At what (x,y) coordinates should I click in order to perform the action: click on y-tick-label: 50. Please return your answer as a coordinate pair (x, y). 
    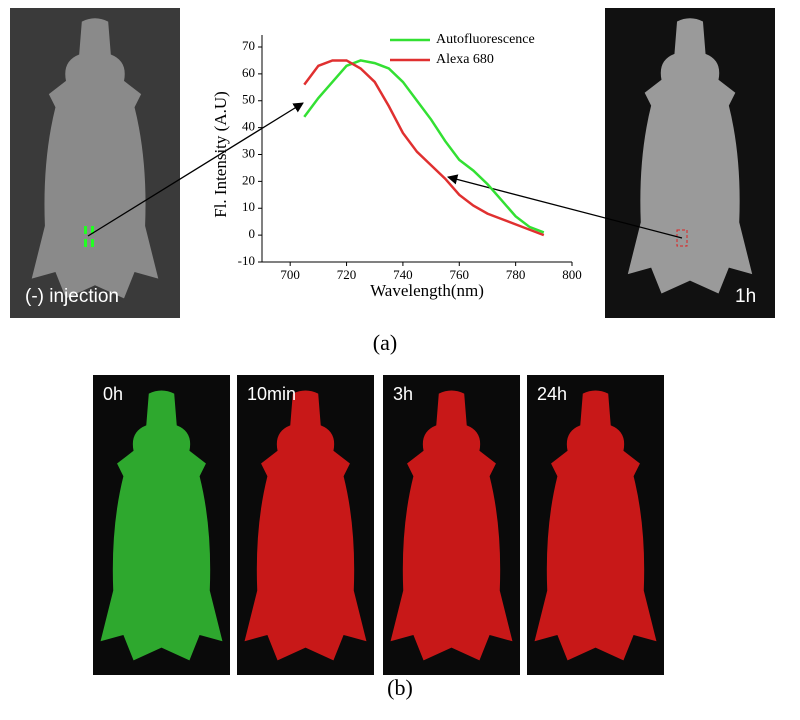
    Looking at the image, I should click on (248, 99).